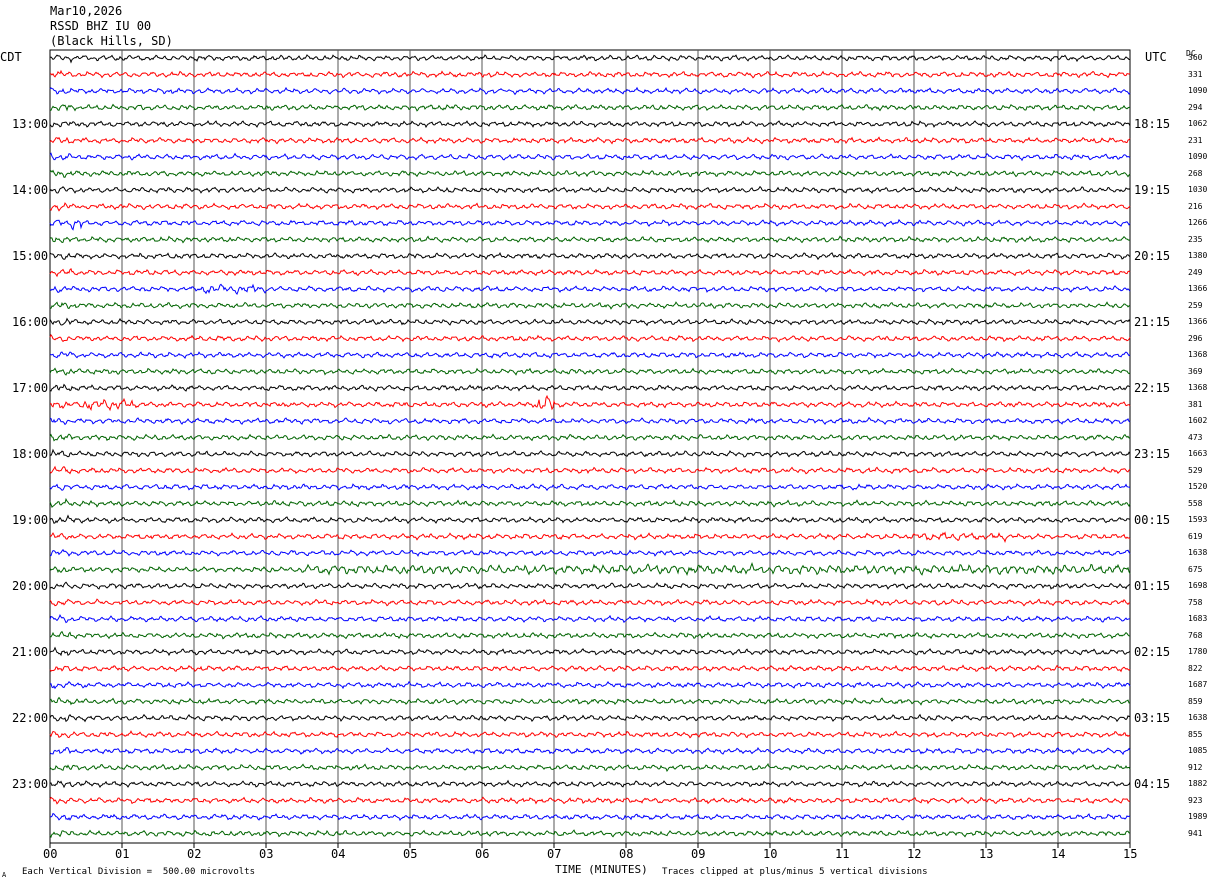 The width and height of the screenshot is (1210, 886). I want to click on right-hour-label: 03:15, so click(1152, 718).